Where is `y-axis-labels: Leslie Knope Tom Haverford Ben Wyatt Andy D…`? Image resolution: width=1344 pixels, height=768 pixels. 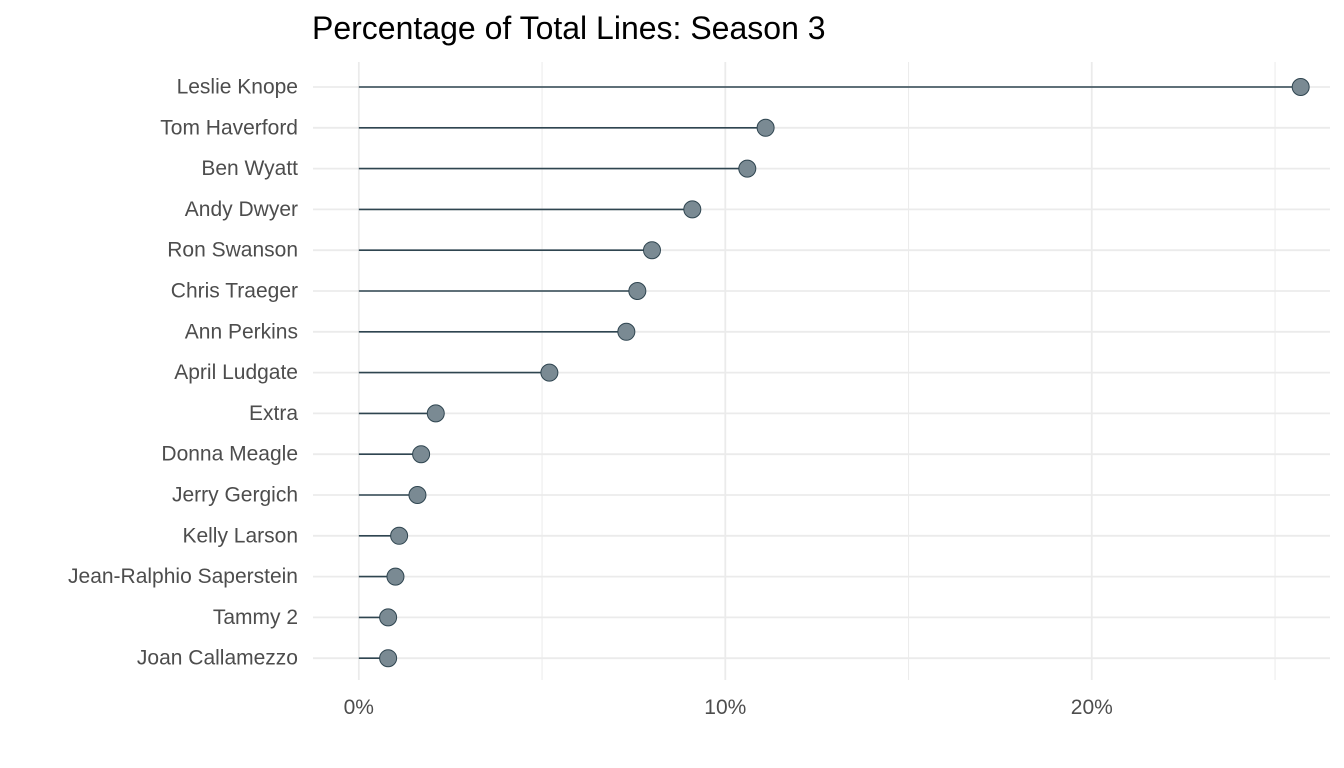
y-axis-labels: Leslie Knope Tom Haverford Ben Wyatt Andy D… is located at coordinates (183, 373).